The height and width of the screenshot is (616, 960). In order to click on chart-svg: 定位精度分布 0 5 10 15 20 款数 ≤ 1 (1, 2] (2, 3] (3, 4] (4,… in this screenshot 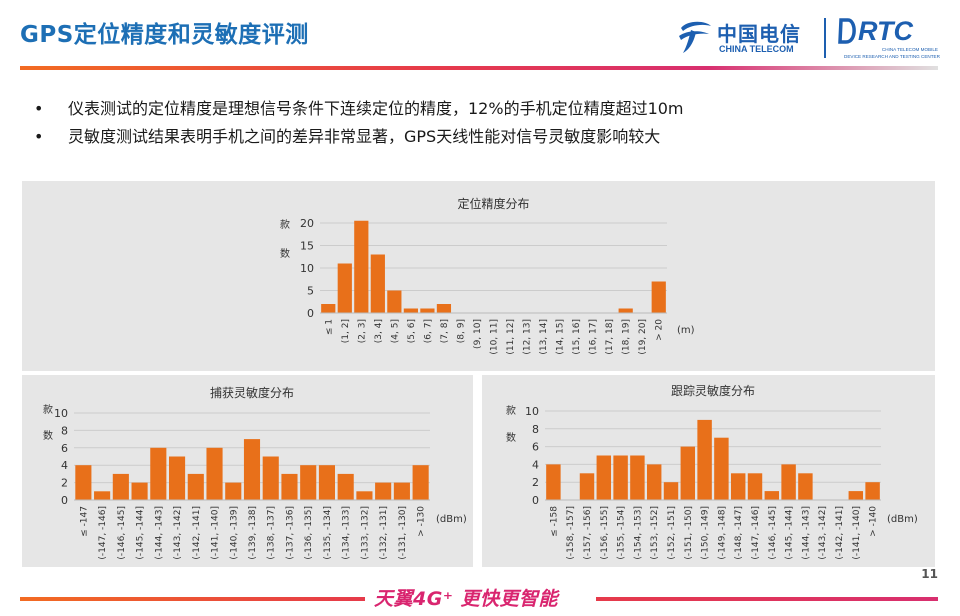, I will do `click(487, 275)`.